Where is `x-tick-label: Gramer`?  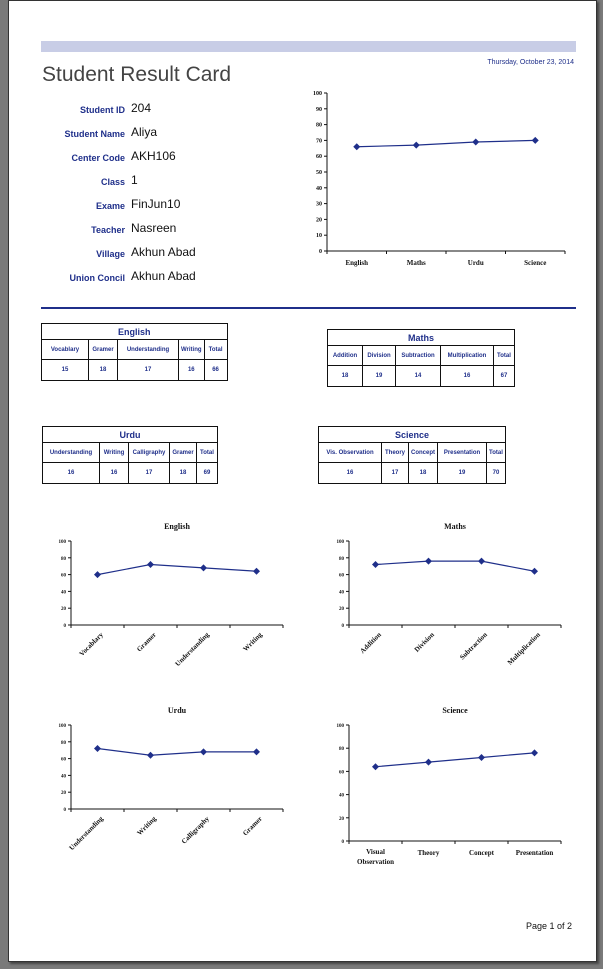
x-tick-label: Gramer is located at coordinates (146, 642).